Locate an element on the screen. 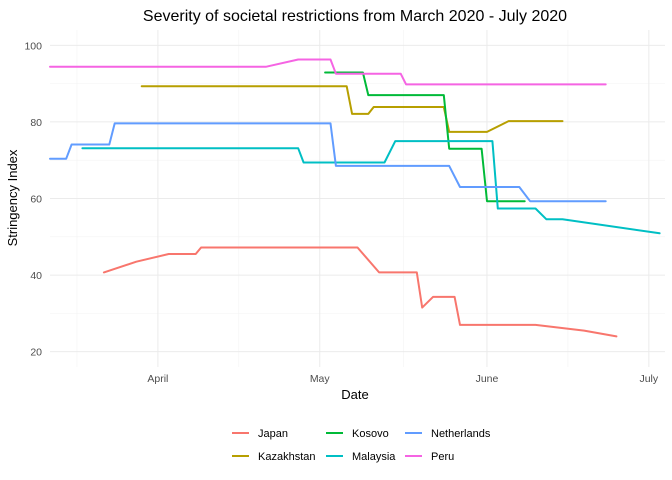 Image resolution: width=672 pixels, height=480 pixels. legend-item-japan: Japan is located at coordinates (260, 434).